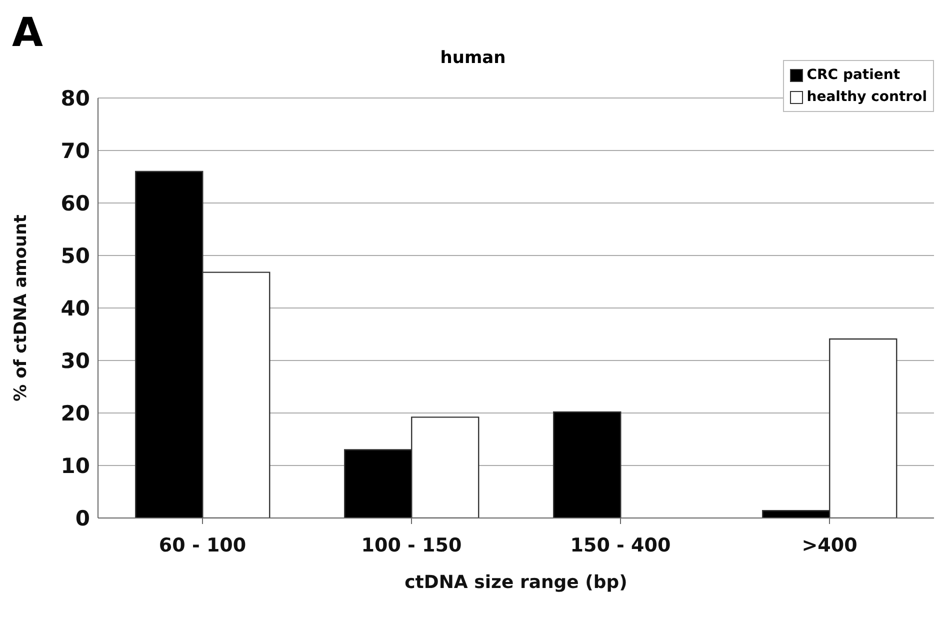  What do you see at coordinates (516, 582) in the screenshot?
I see `x-axis-title: ctDNA size range (bp)` at bounding box center [516, 582].